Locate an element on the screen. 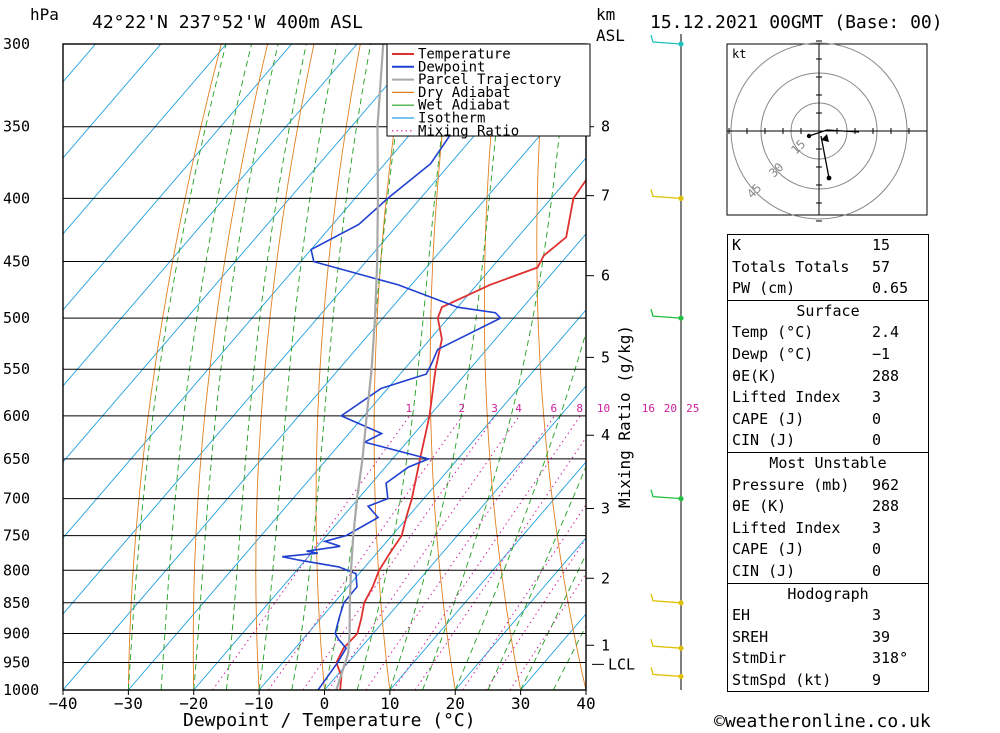 This screenshot has height=733, width=1000. table-row-label: θE (K) is located at coordinates (759, 506).